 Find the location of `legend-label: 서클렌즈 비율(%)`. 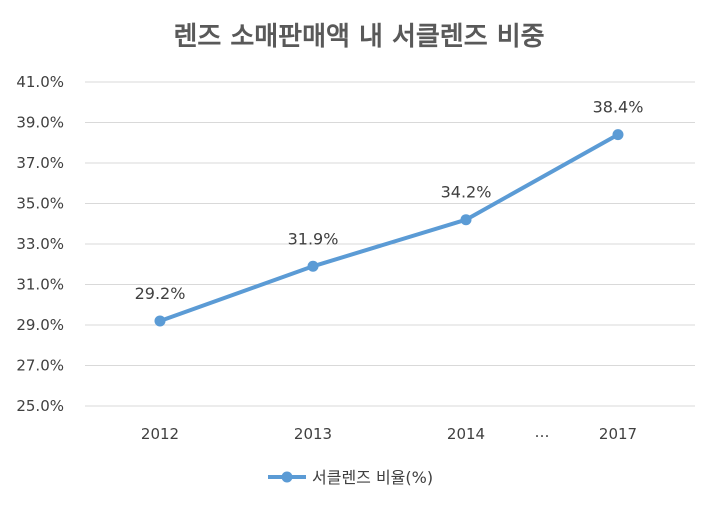

legend-label: 서클렌즈 비율(%) is located at coordinates (372, 477).